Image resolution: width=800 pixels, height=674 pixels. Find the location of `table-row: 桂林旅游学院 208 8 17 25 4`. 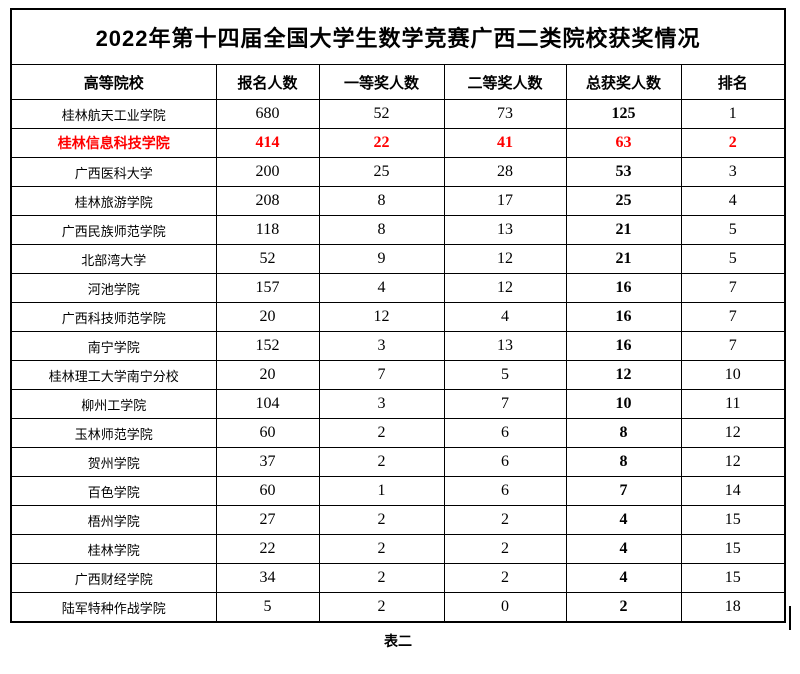

table-row: 桂林旅游学院 208 8 17 25 4 is located at coordinates (398, 201).